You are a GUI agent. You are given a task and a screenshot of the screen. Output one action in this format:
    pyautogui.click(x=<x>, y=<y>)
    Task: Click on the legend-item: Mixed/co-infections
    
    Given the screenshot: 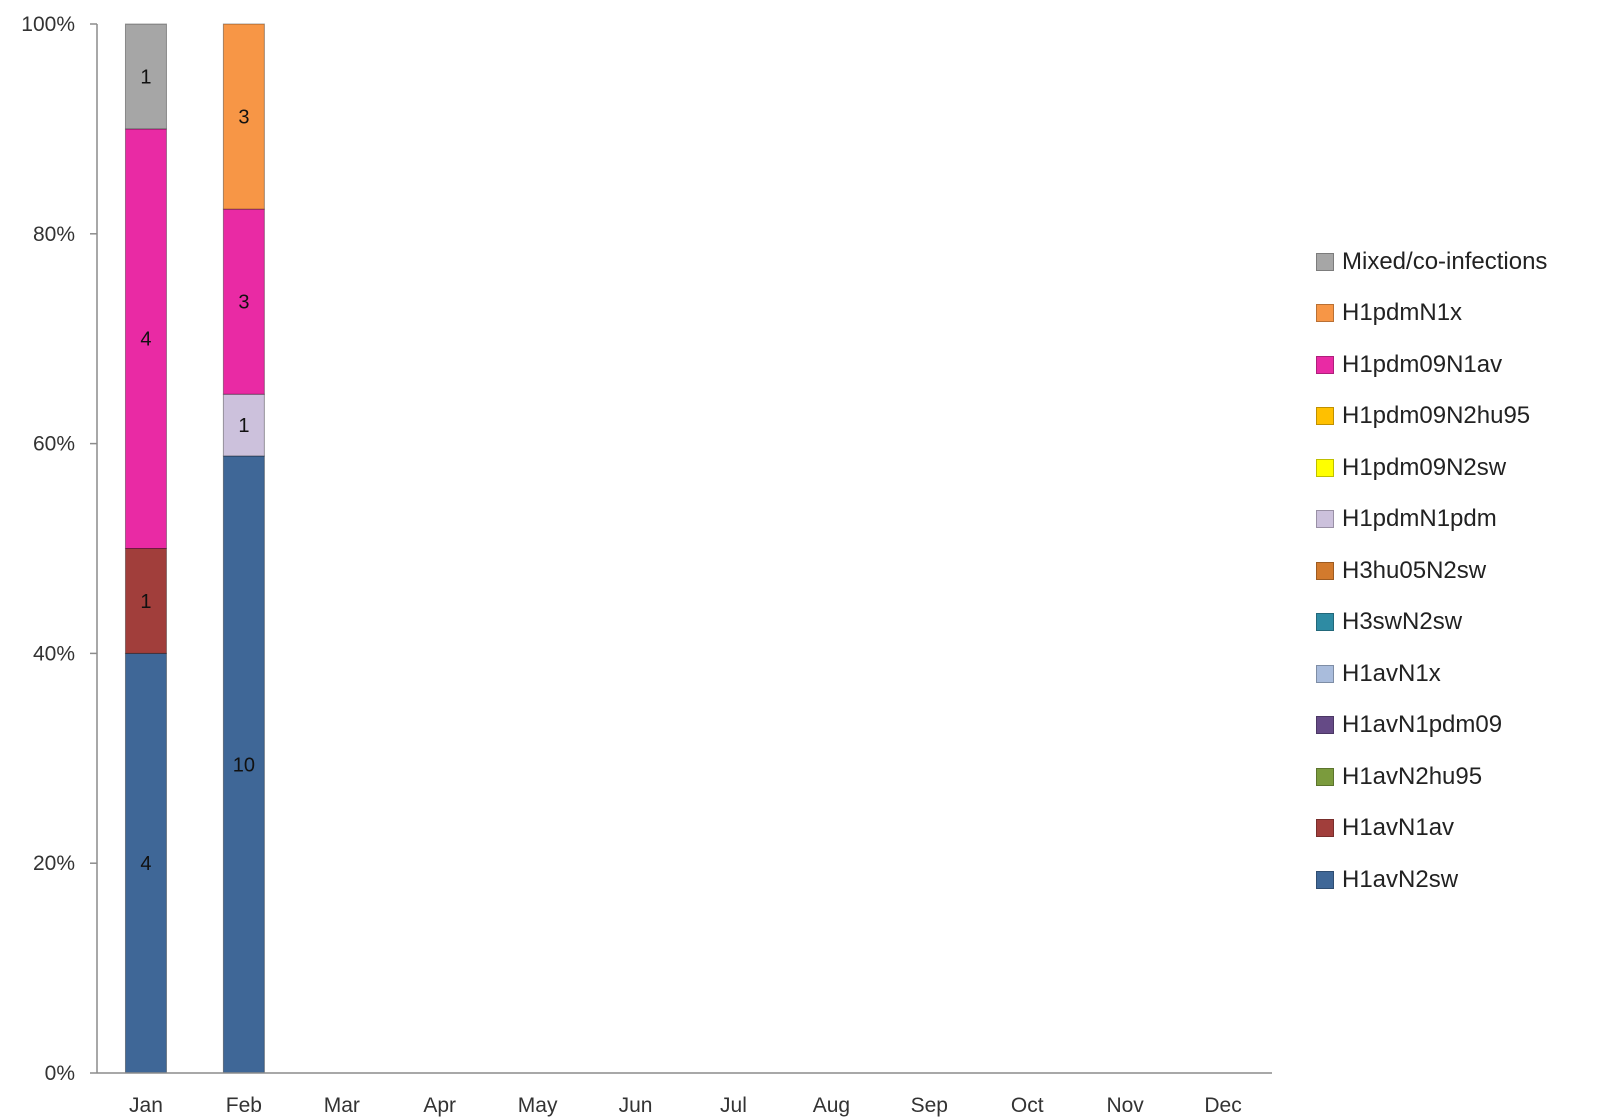 What is the action you would take?
    pyautogui.click(x=1431, y=262)
    